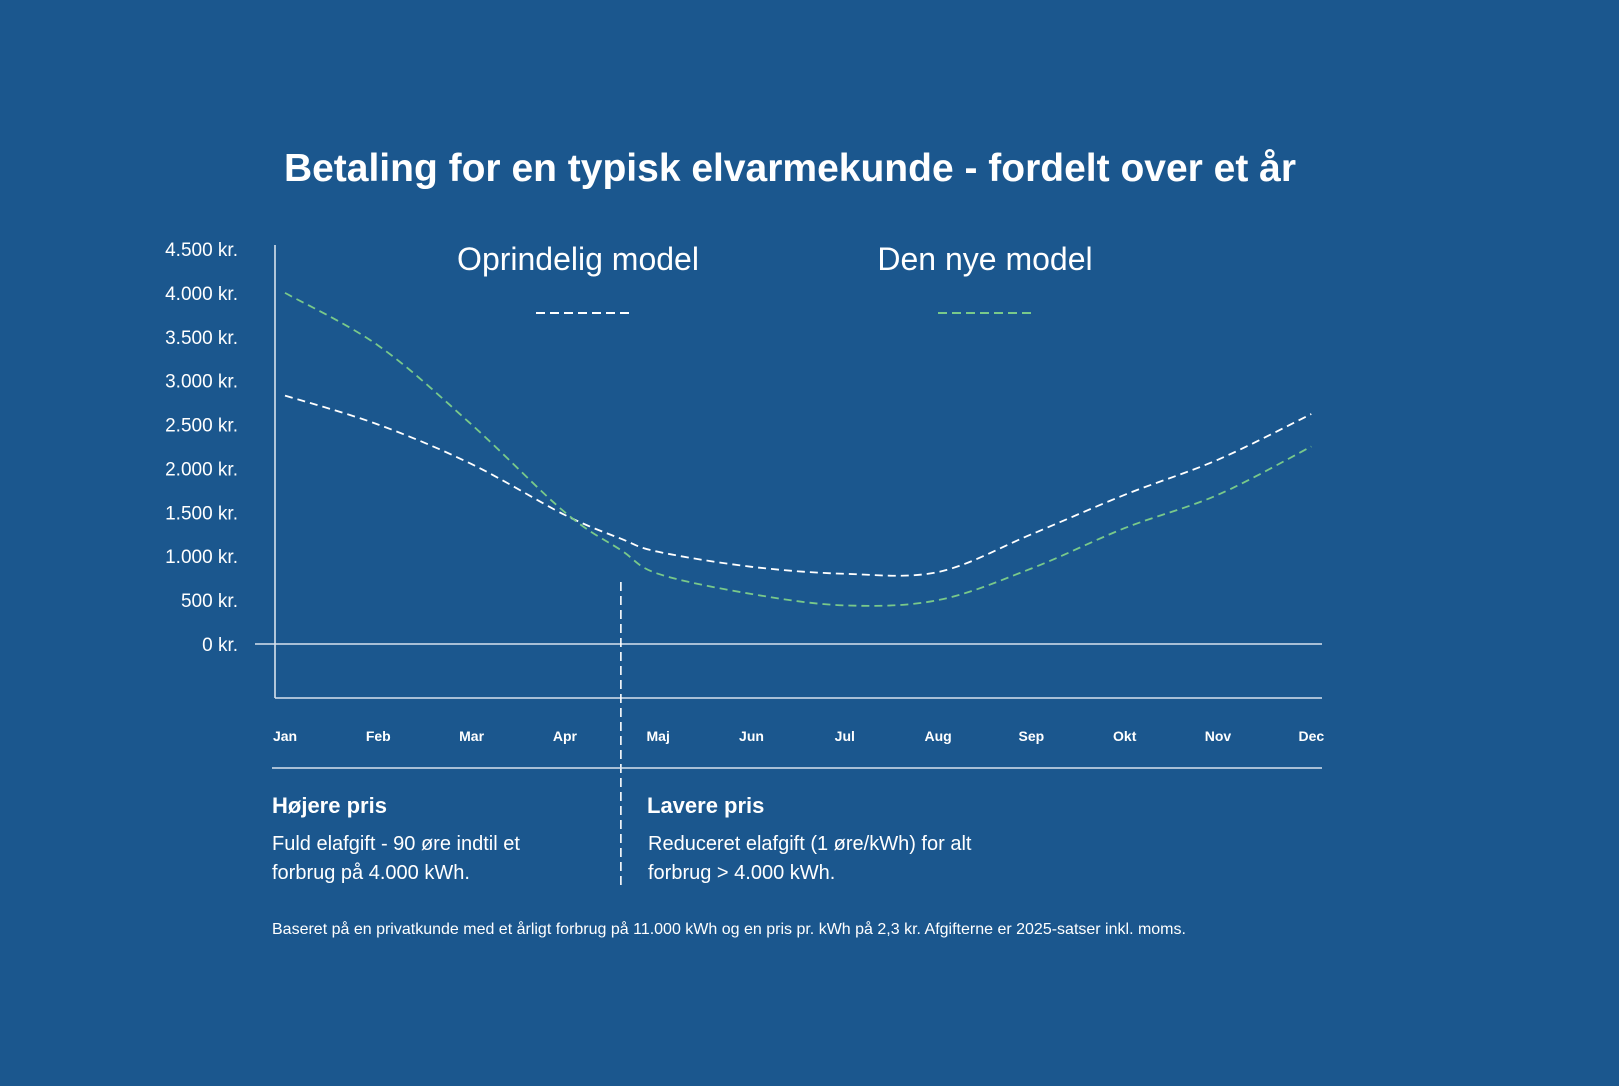 Image resolution: width=1619 pixels, height=1086 pixels. Describe the element at coordinates (1218, 736) in the screenshot. I see `x-tick-label: Nov` at that location.